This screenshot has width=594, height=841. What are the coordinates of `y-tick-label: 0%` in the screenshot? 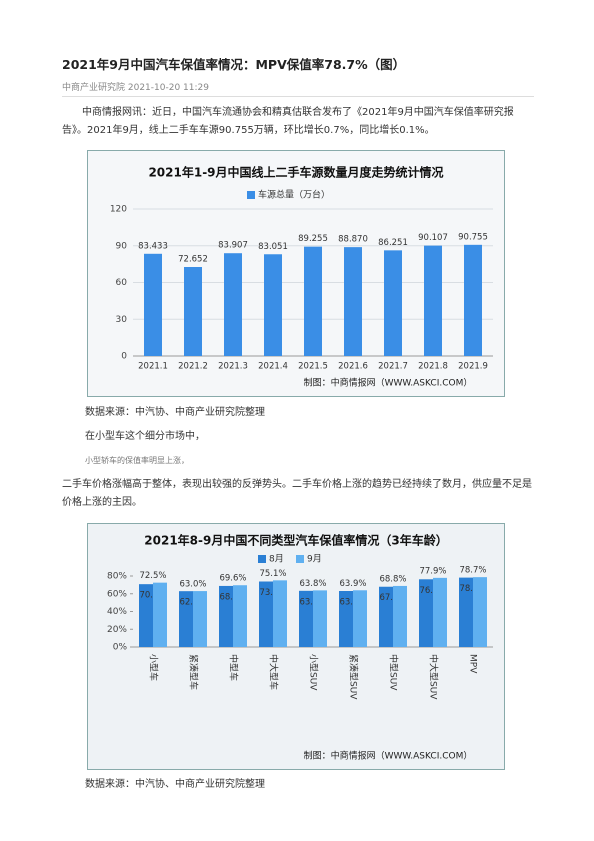 It's located at (120, 648).